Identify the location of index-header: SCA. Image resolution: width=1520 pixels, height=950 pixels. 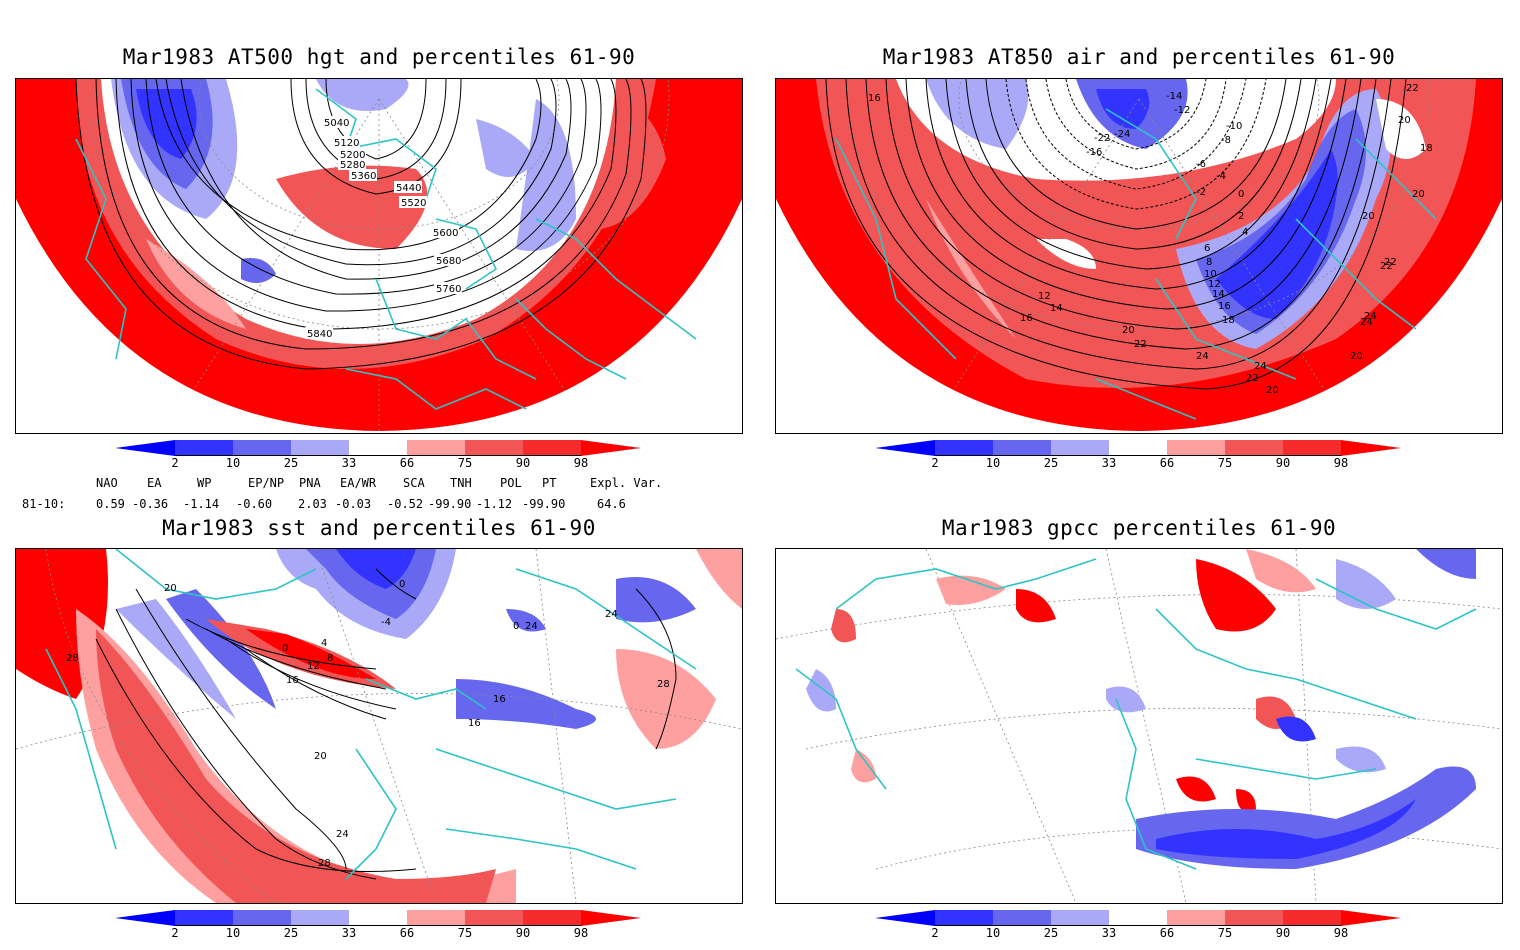
(414, 483).